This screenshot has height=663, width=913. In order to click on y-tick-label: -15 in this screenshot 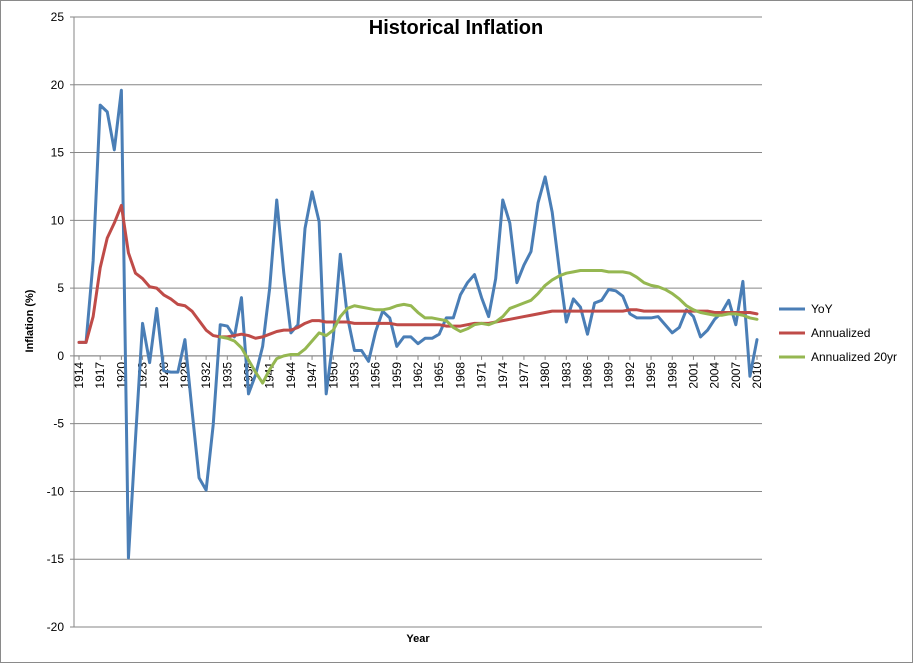, I will do `click(56, 559)`.